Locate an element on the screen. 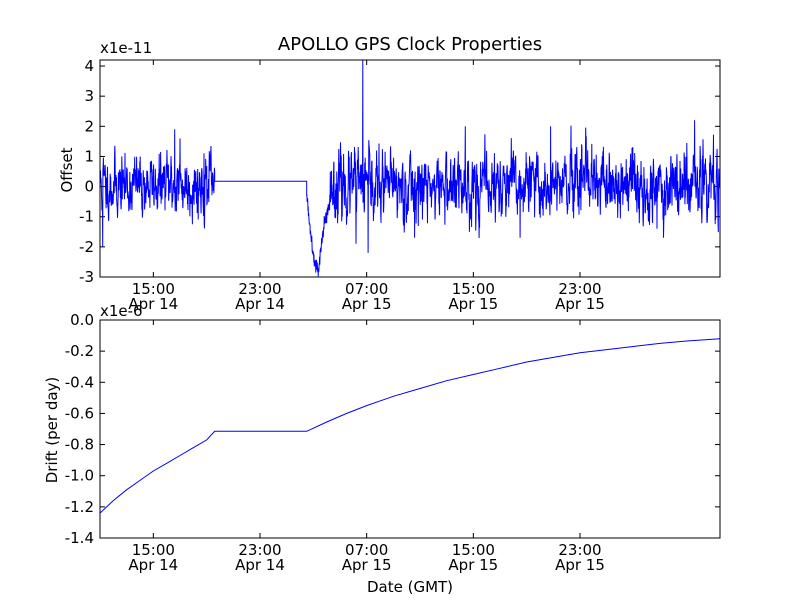 Image resolution: width=800 pixels, height=600 pixels. y-tick-label: 0 is located at coordinates (89, 187).